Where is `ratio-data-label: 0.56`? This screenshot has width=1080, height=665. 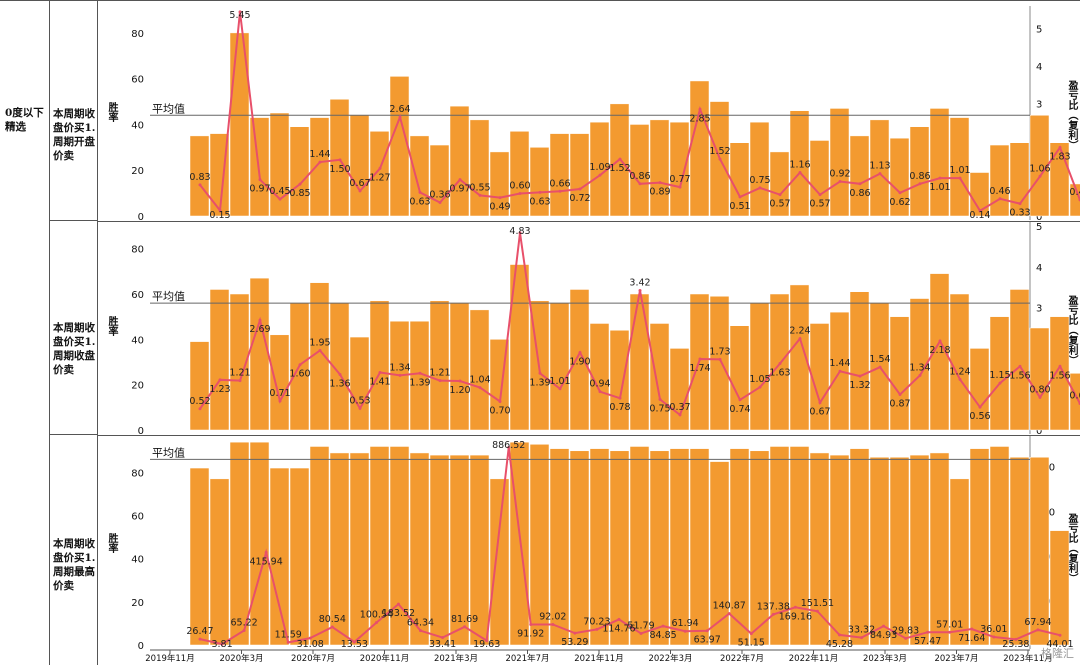
ratio-data-label: 0.56 is located at coordinates (979, 416).